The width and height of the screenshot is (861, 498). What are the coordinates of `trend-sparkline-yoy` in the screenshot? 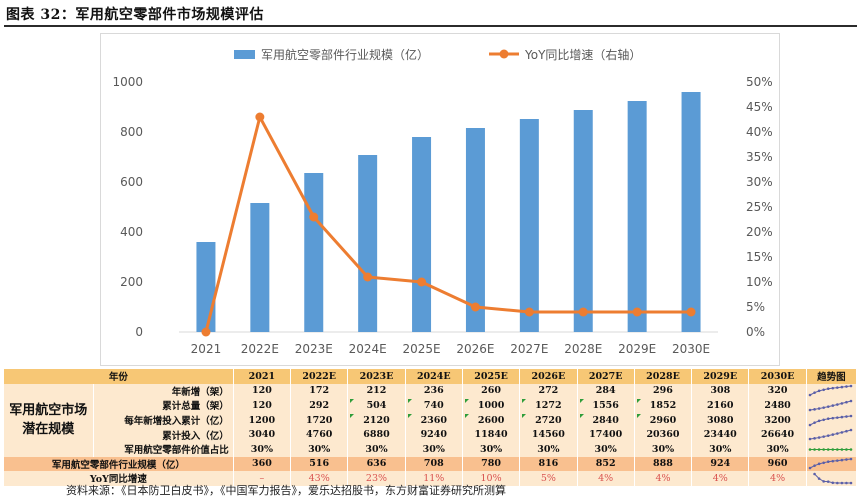 It's located at (832, 478).